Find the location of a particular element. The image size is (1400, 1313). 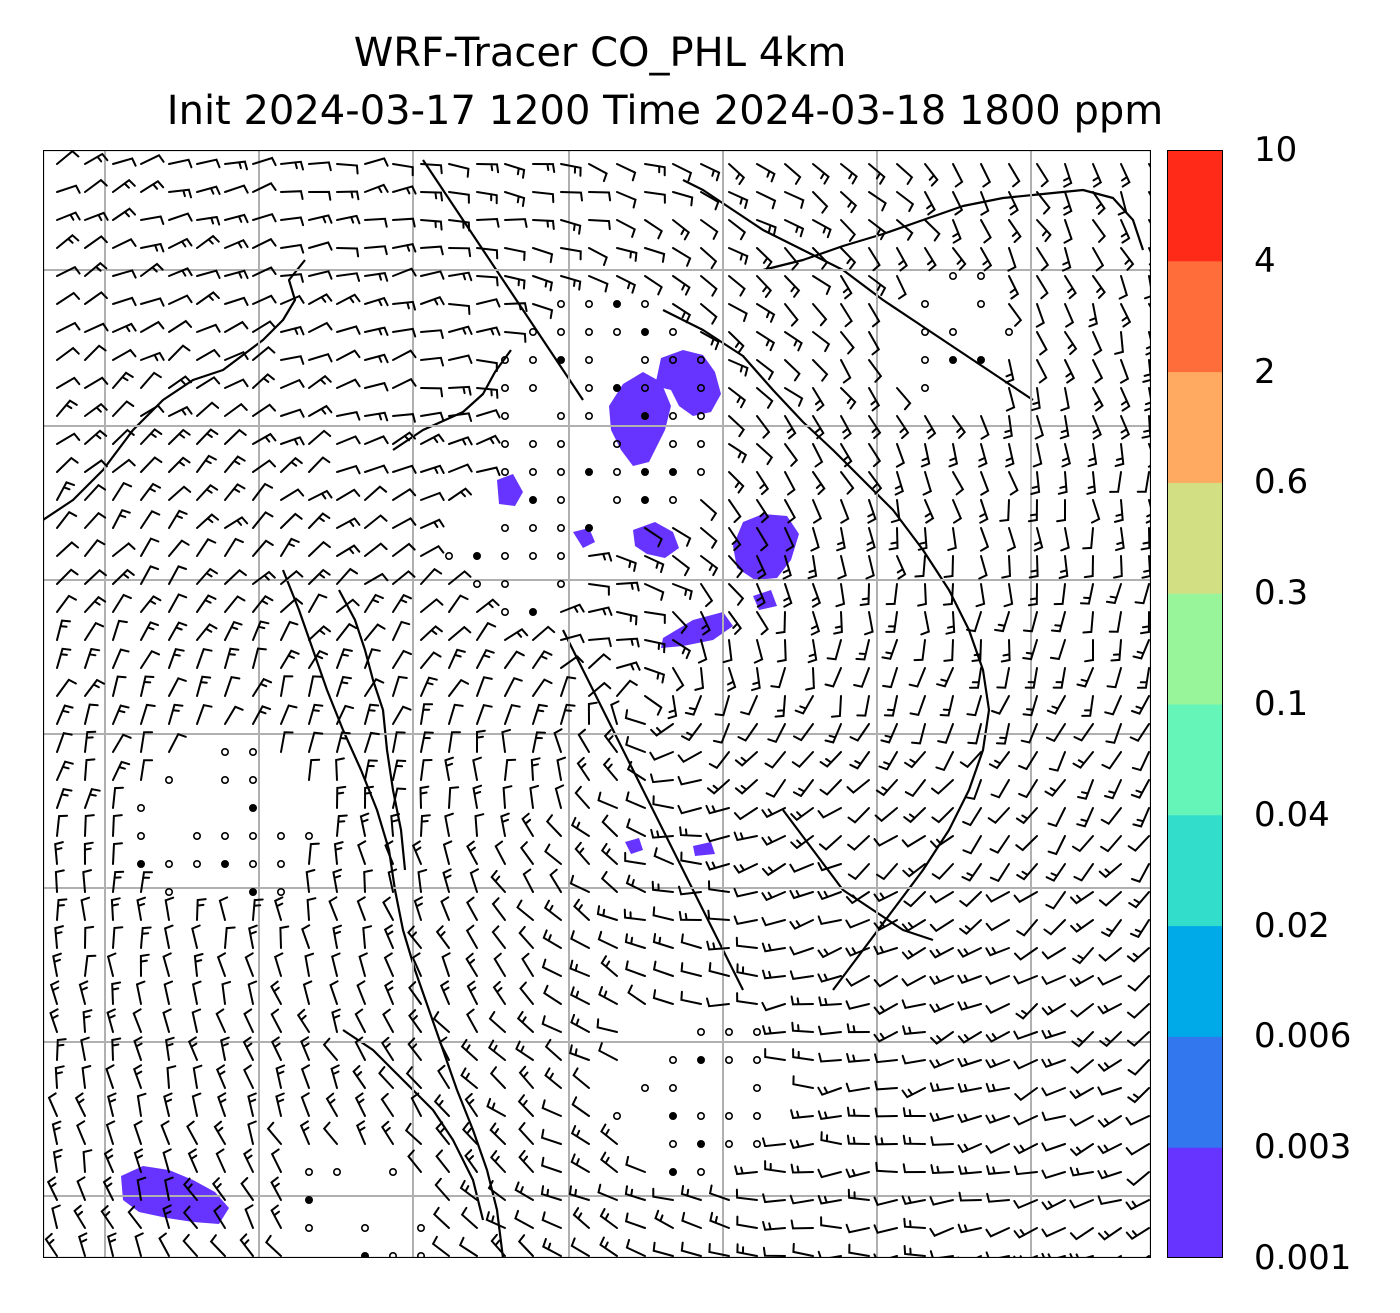

colorbar-tick-label: 0.001 is located at coordinates (1303, 1258).